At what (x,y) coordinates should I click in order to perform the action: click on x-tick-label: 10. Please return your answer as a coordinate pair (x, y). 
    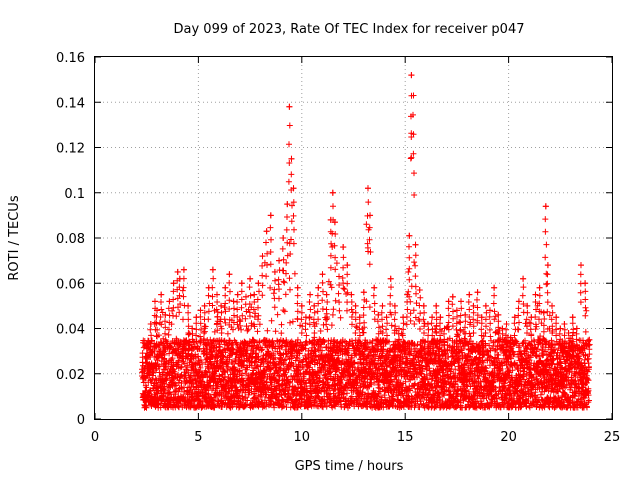
    Looking at the image, I should click on (302, 437).